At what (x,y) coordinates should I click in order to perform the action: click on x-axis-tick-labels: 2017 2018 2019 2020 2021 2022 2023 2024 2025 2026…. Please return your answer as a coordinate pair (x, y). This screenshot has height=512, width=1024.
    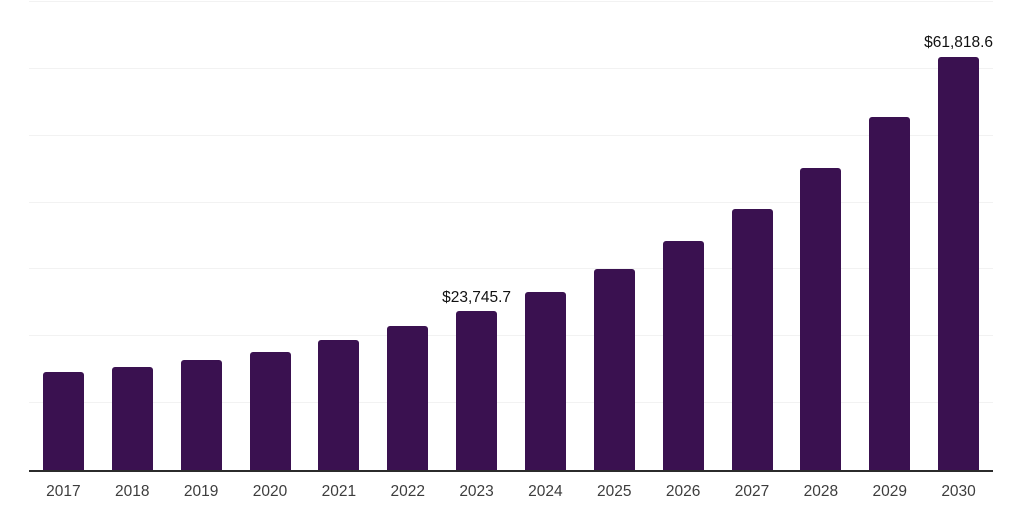
    Looking at the image, I should click on (511, 494).